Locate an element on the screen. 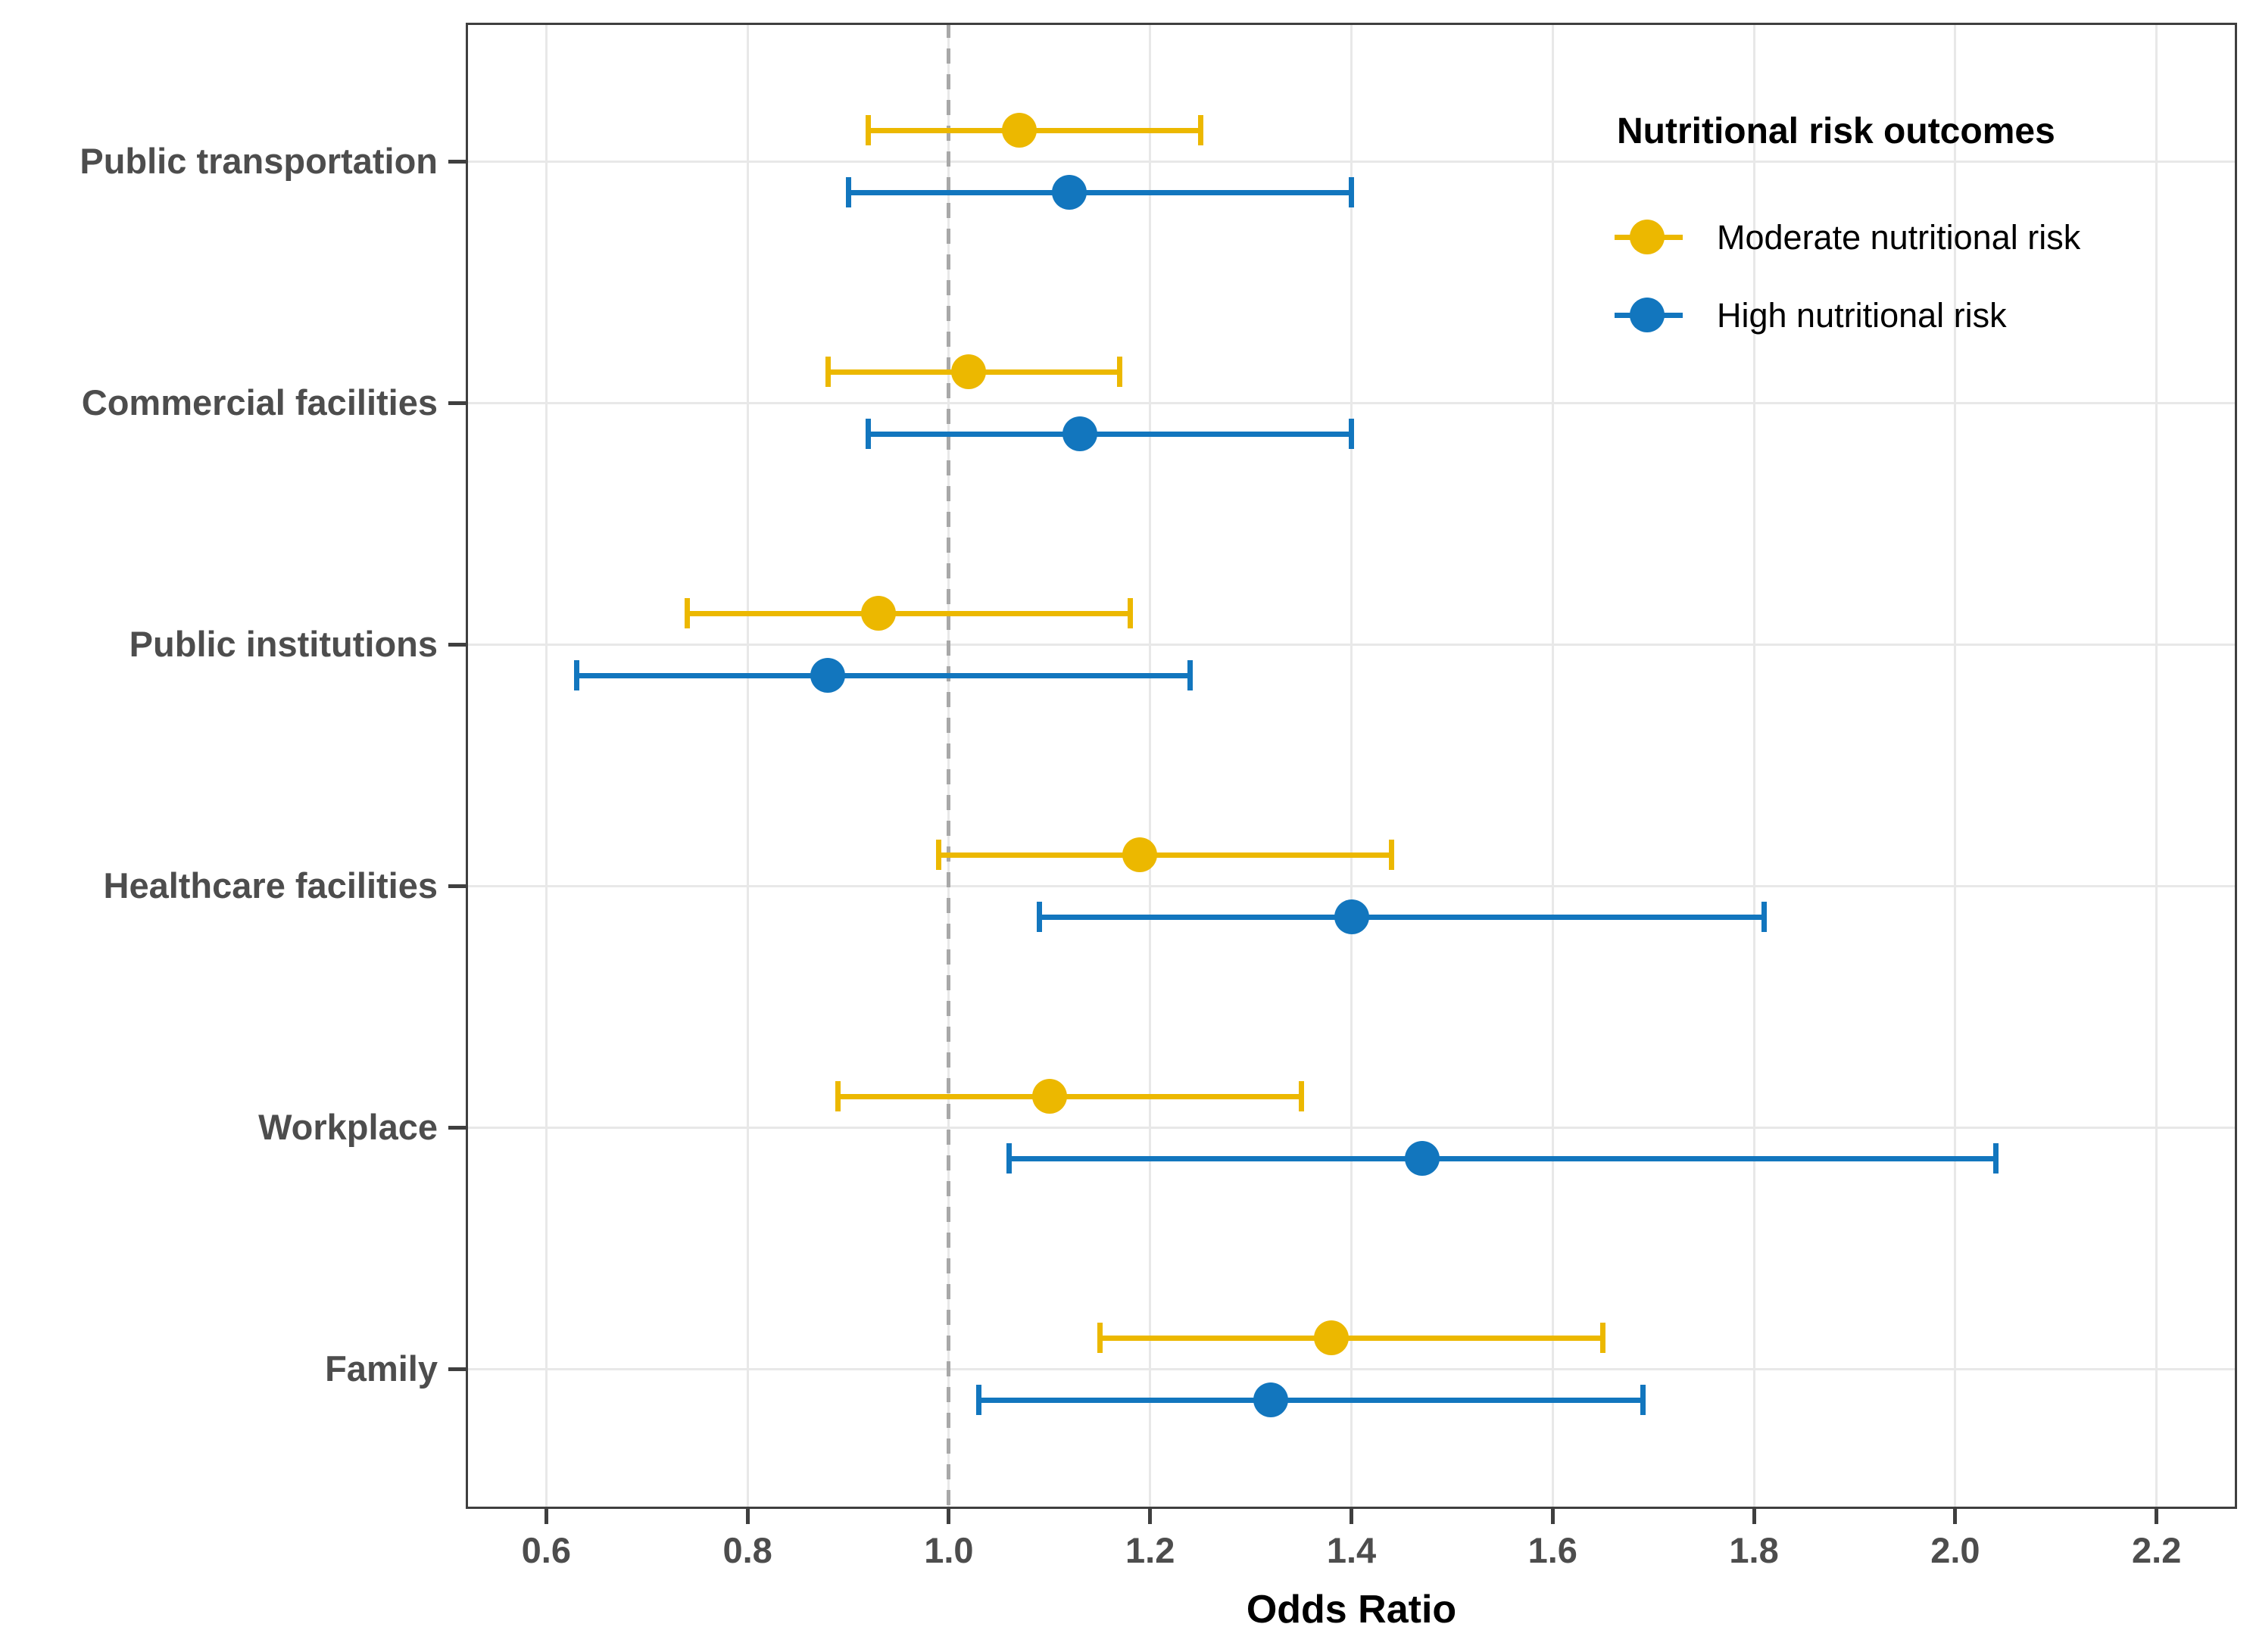 The width and height of the screenshot is (2256, 1652). category-label: Public institutions is located at coordinates (283, 644).